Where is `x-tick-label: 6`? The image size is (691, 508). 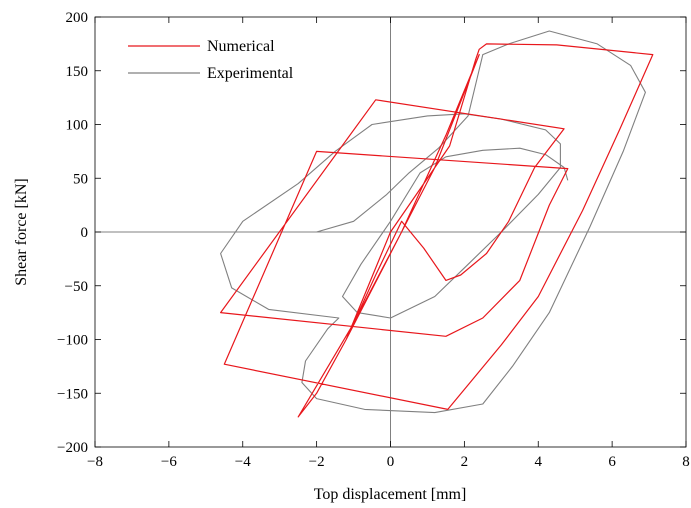
x-tick-label: 6 is located at coordinates (612, 462).